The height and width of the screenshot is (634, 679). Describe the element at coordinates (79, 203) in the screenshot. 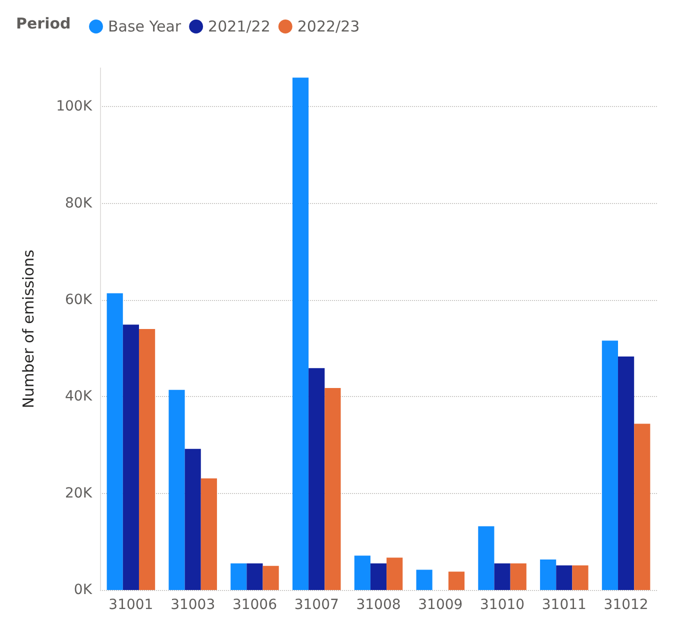

I see `y-tick-label: 80K` at that location.